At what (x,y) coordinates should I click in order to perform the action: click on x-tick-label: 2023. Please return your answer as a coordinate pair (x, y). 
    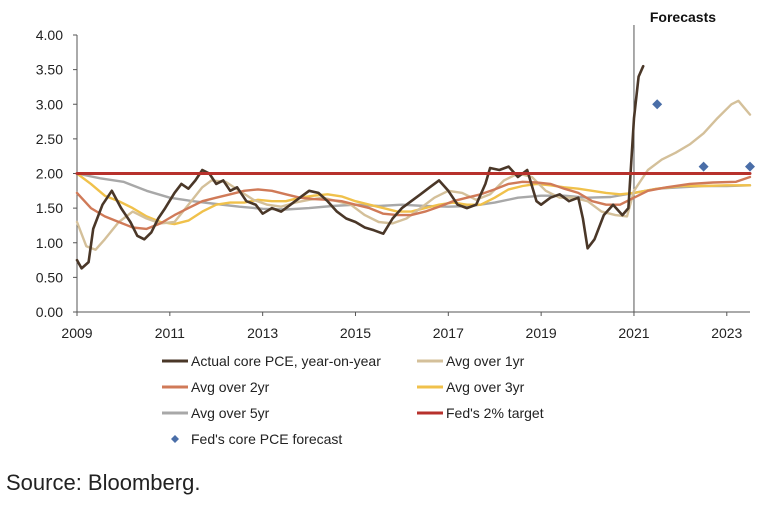
    Looking at the image, I should click on (726, 333).